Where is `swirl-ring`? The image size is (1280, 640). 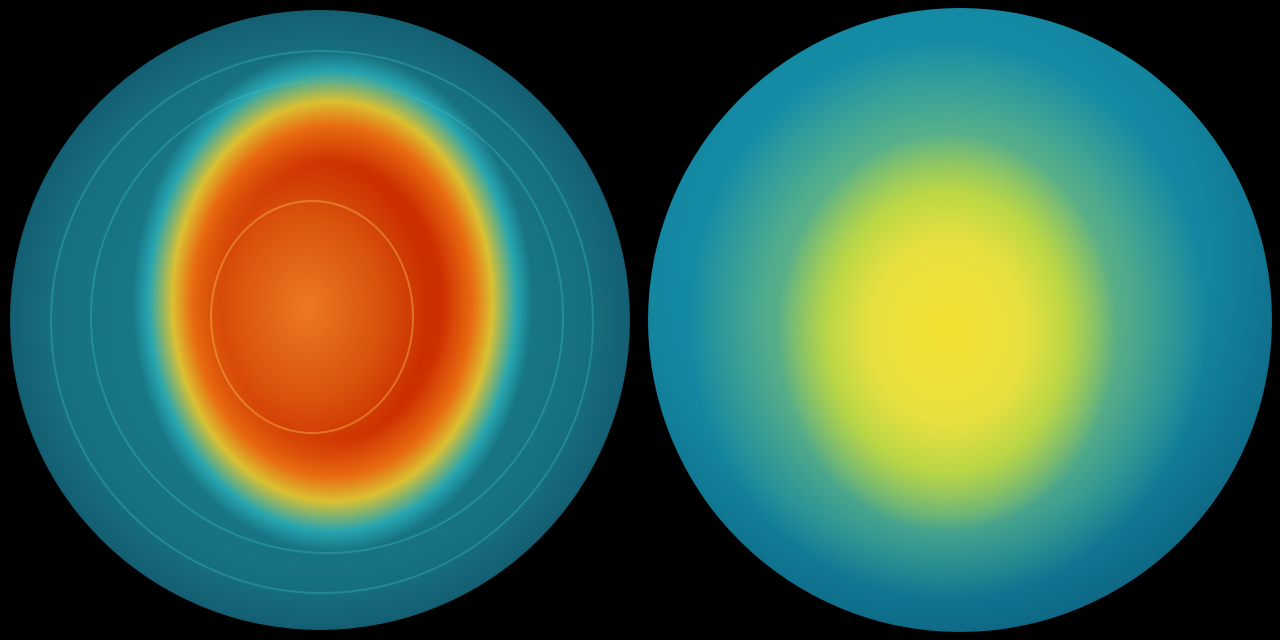 swirl-ring is located at coordinates (312, 317).